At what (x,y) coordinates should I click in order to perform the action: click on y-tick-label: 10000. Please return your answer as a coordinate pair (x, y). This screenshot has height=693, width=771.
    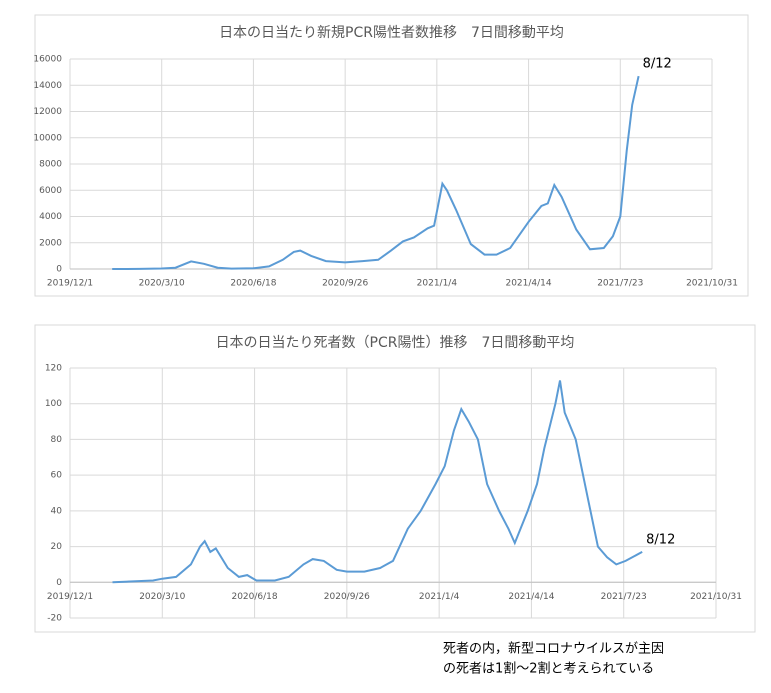
    Looking at the image, I should click on (47, 138).